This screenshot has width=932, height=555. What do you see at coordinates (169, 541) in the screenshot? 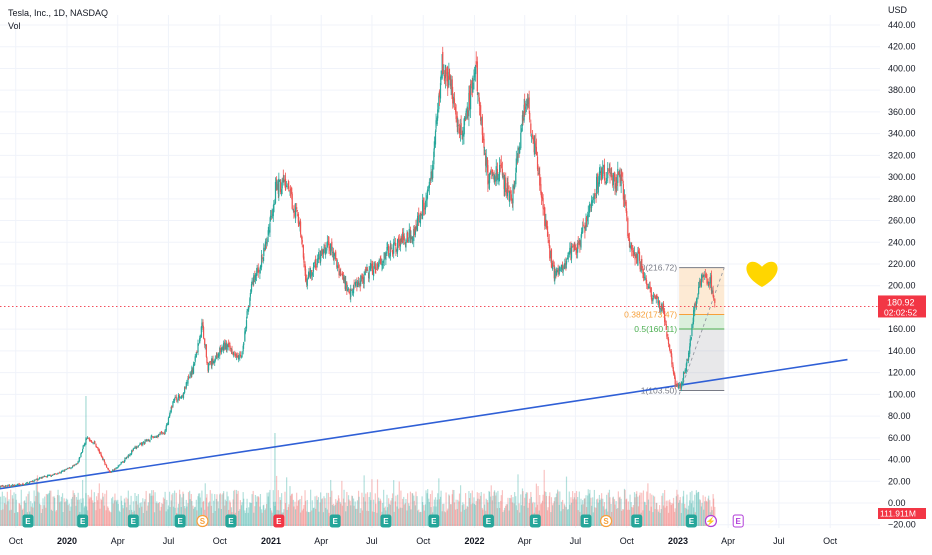
I see `time-tick-label: Jul` at bounding box center [169, 541].